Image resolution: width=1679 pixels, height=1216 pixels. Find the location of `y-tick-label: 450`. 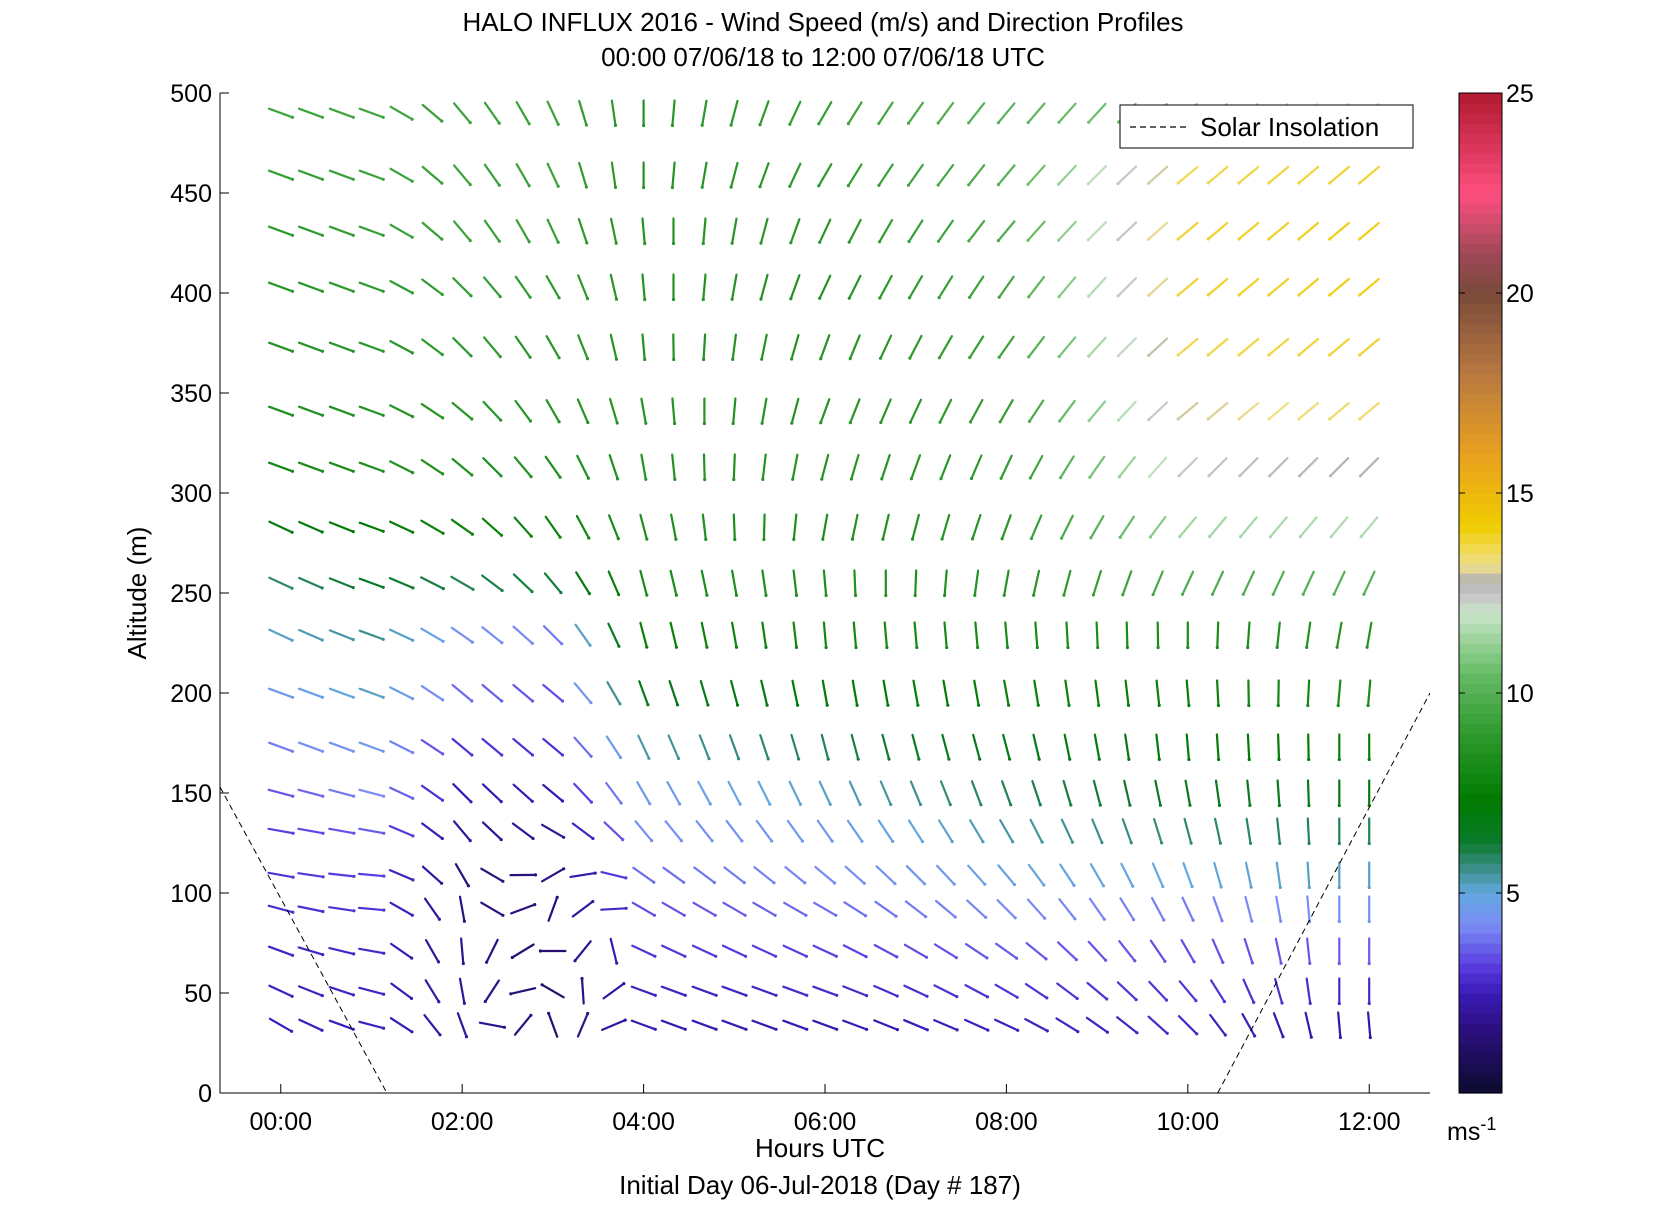

y-tick-label: 450 is located at coordinates (191, 194).